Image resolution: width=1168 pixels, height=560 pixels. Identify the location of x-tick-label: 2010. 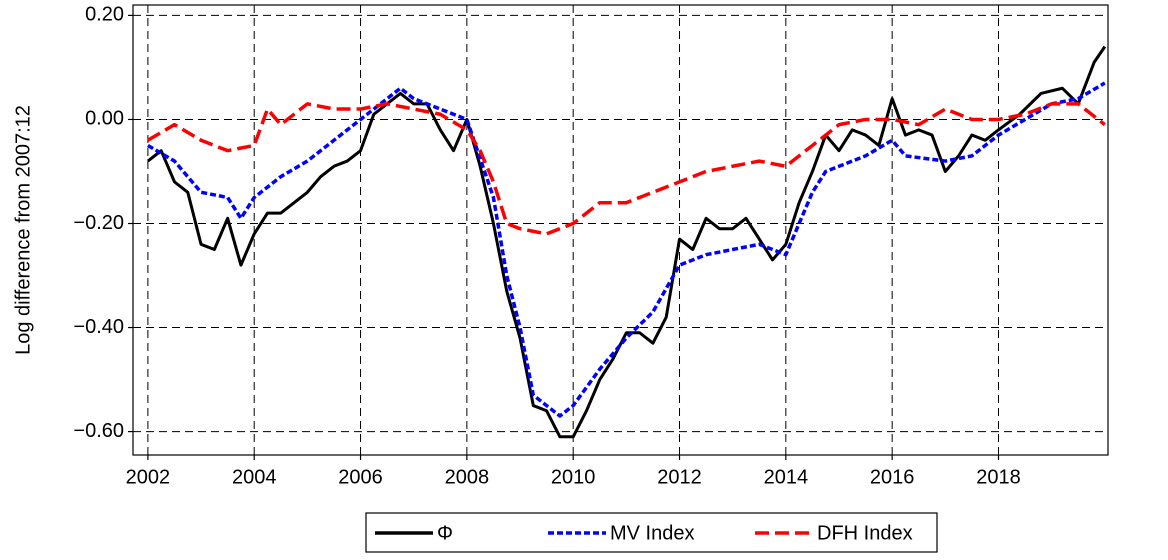
(573, 477).